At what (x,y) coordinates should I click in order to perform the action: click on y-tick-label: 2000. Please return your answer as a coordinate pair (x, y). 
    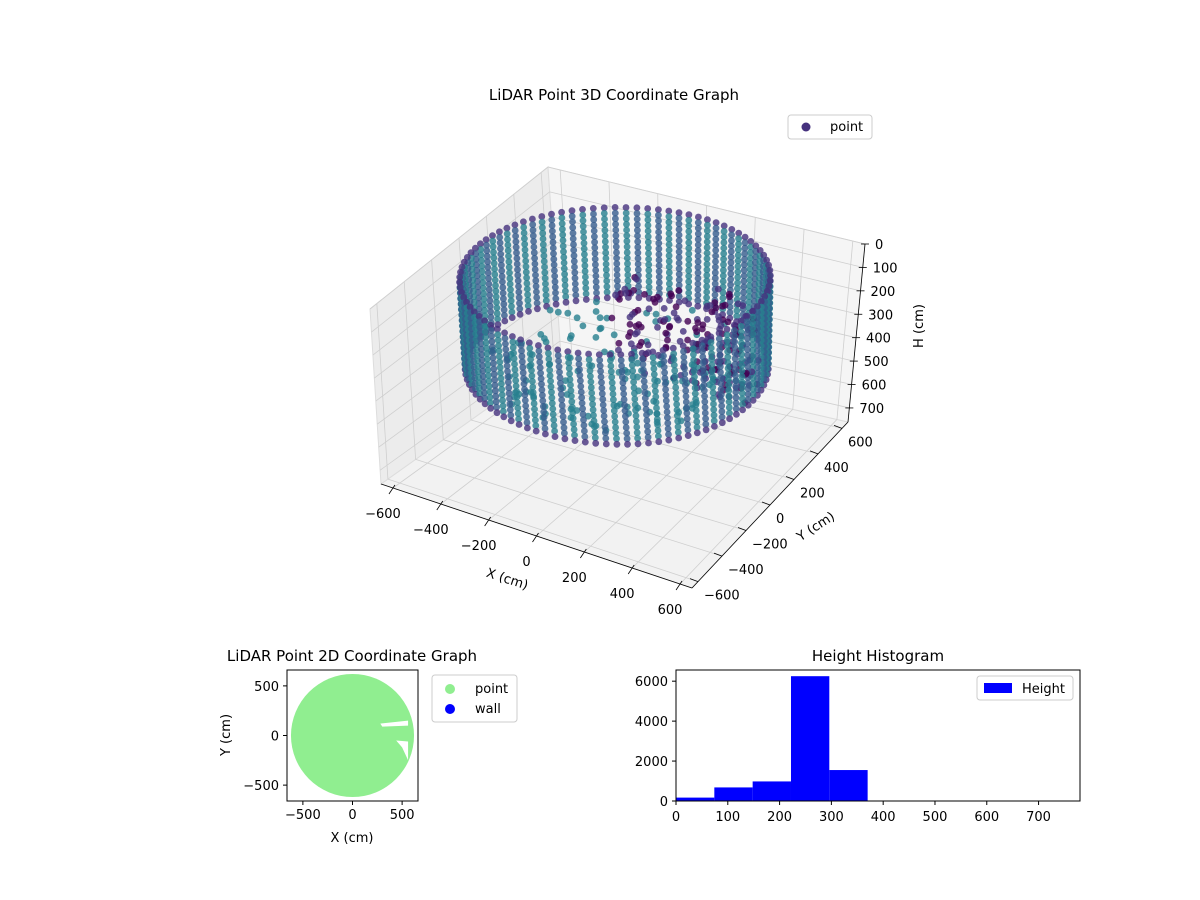
    Looking at the image, I should click on (651, 762).